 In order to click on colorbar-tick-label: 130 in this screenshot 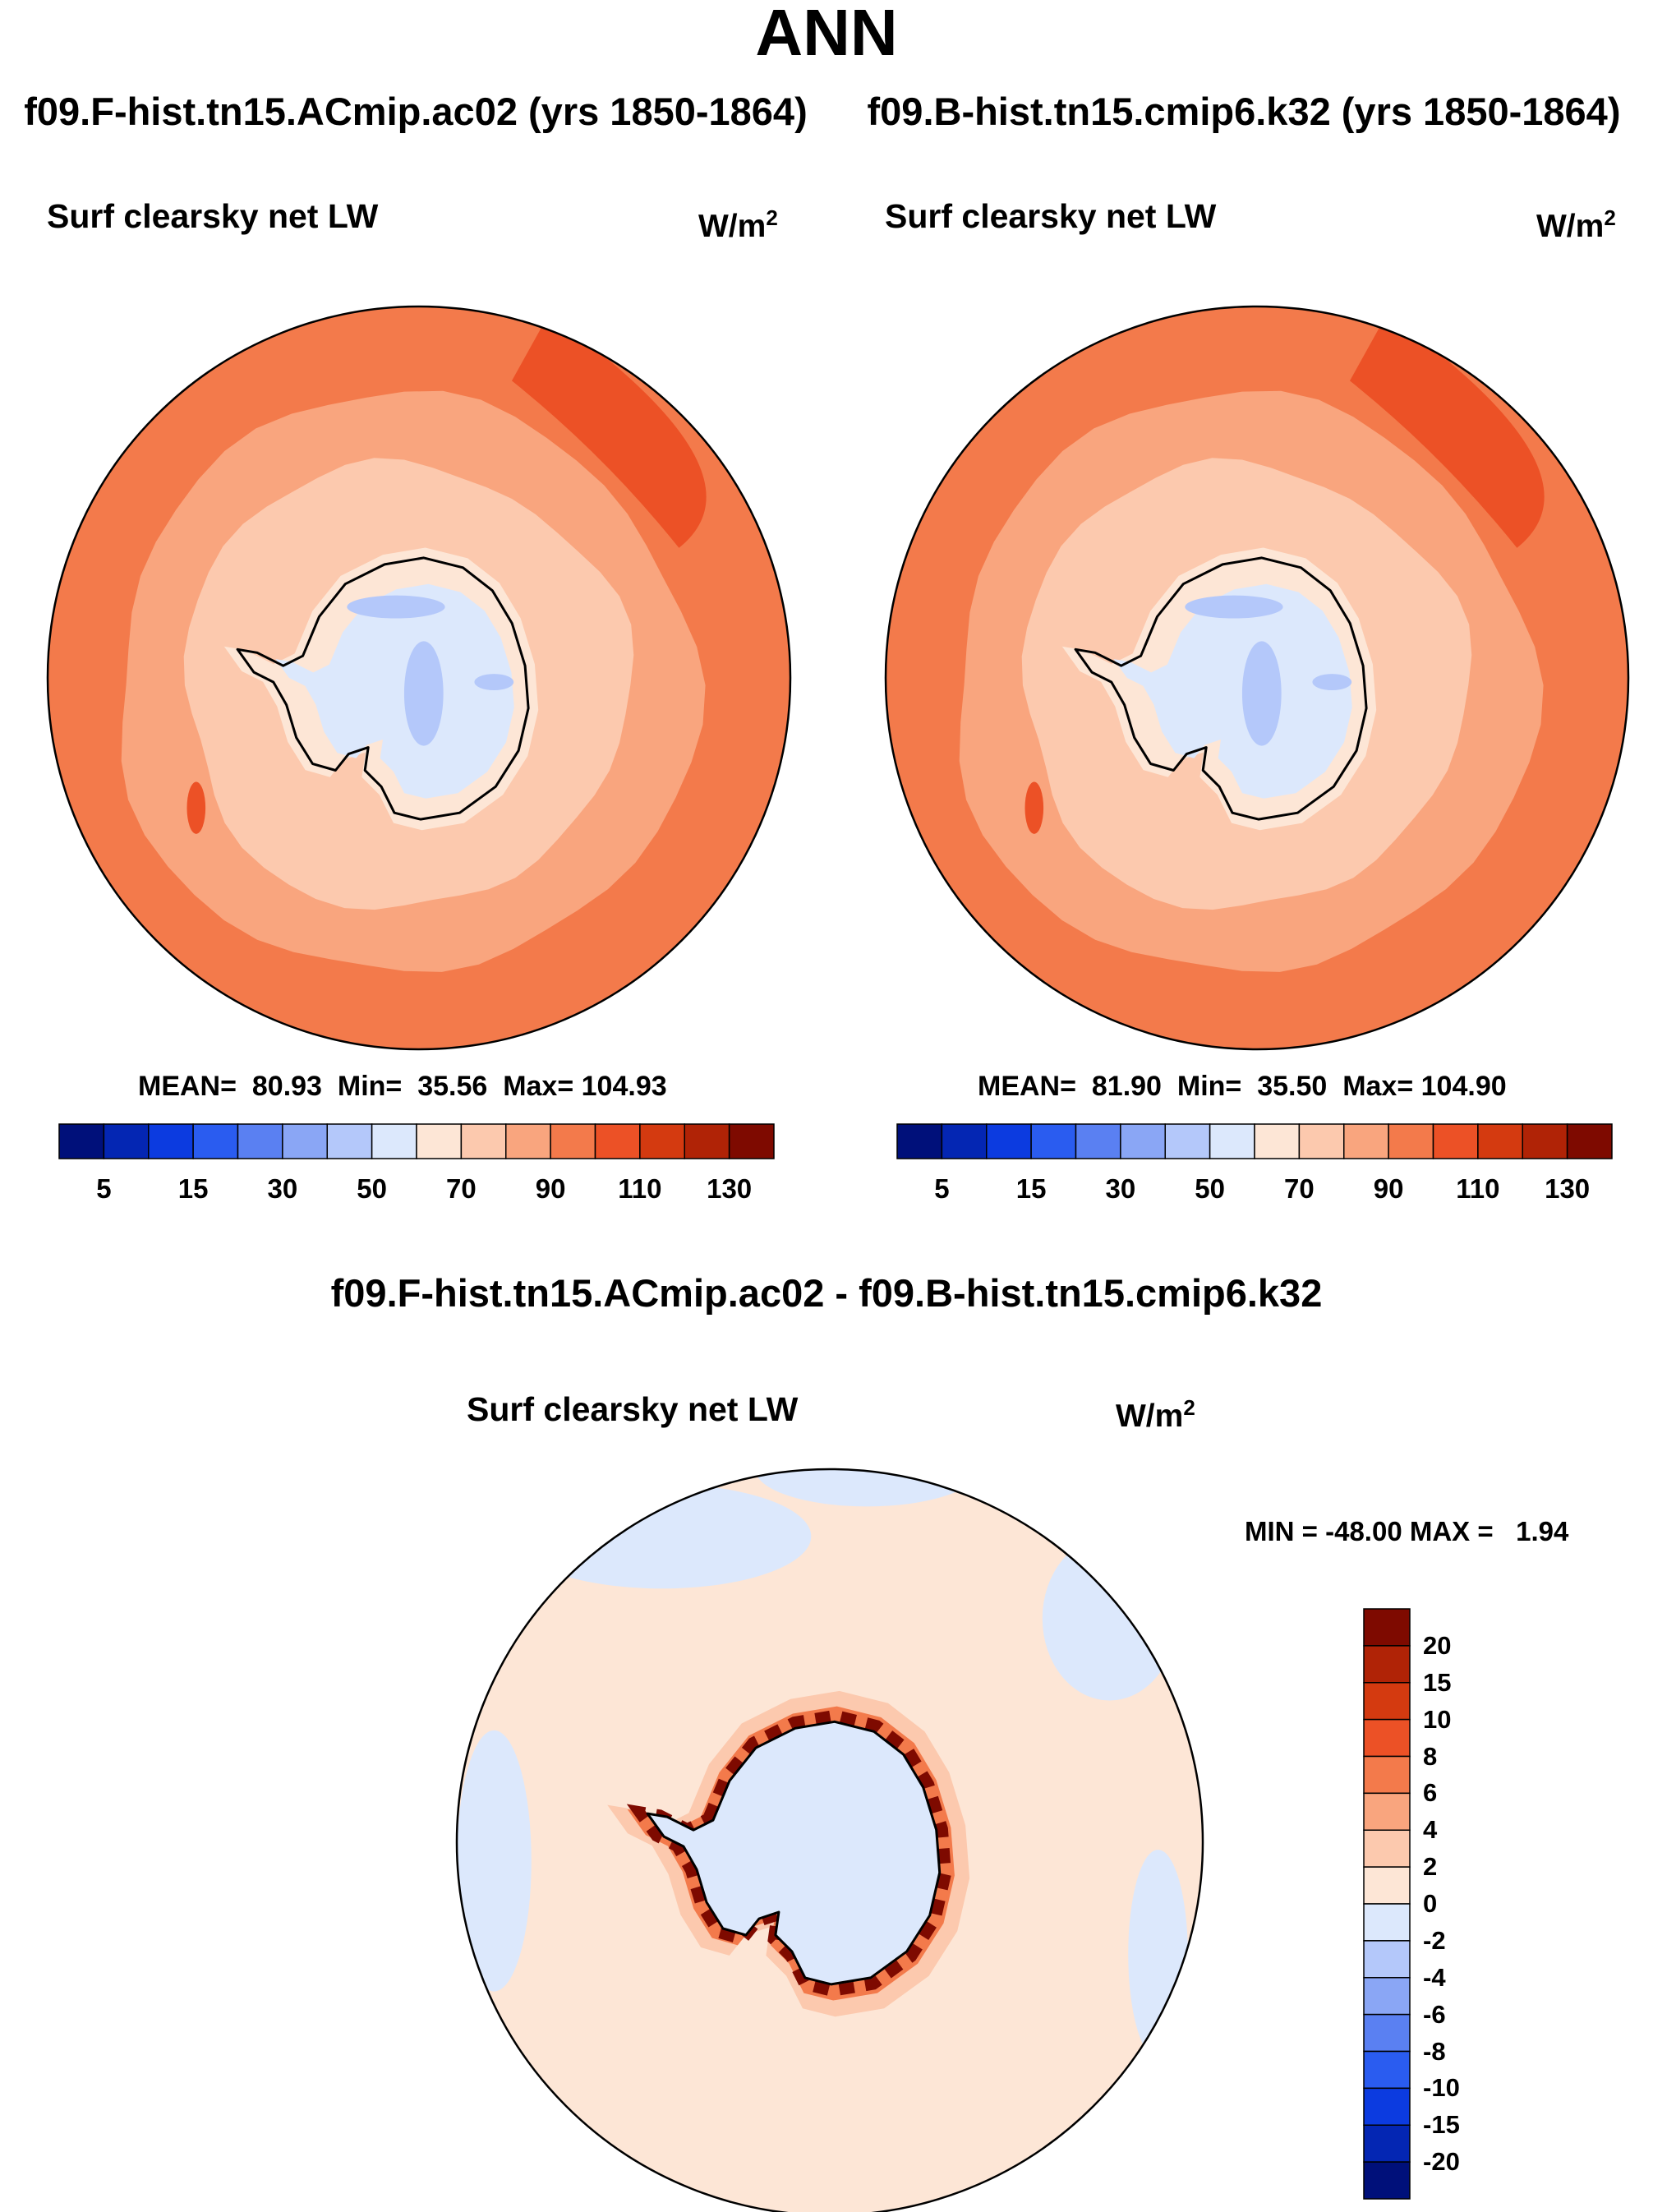, I will do `click(730, 1188)`.